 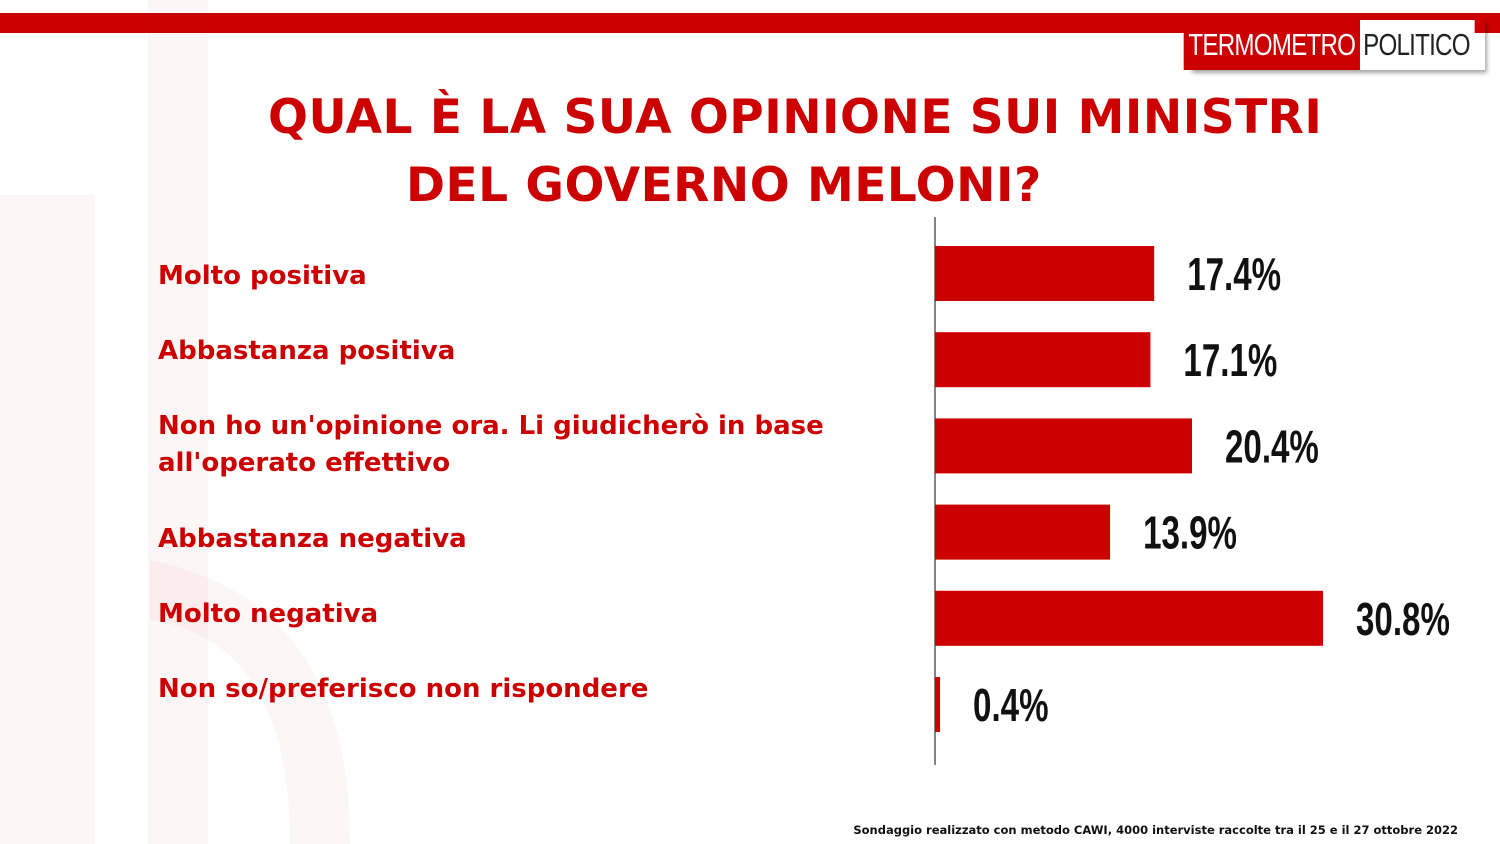 I want to click on value-label-2: 20.4%, so click(x=1272, y=447).